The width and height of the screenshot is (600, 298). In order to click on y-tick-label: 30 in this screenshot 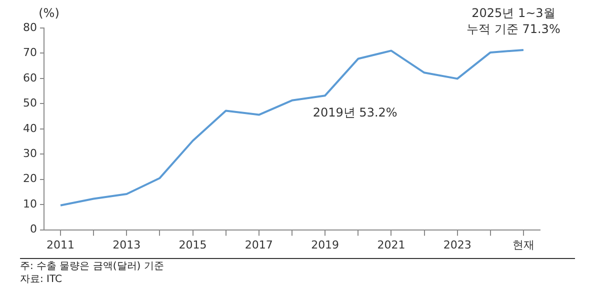, I will do `click(29, 153)`.